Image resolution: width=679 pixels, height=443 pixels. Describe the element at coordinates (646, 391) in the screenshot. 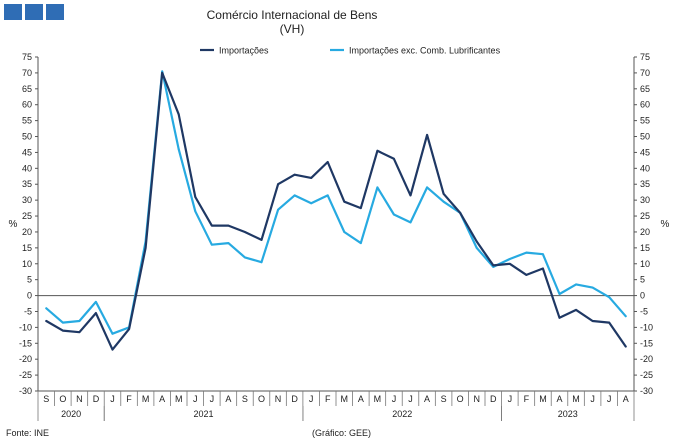

I see `y-tick-label-right: -30` at that location.